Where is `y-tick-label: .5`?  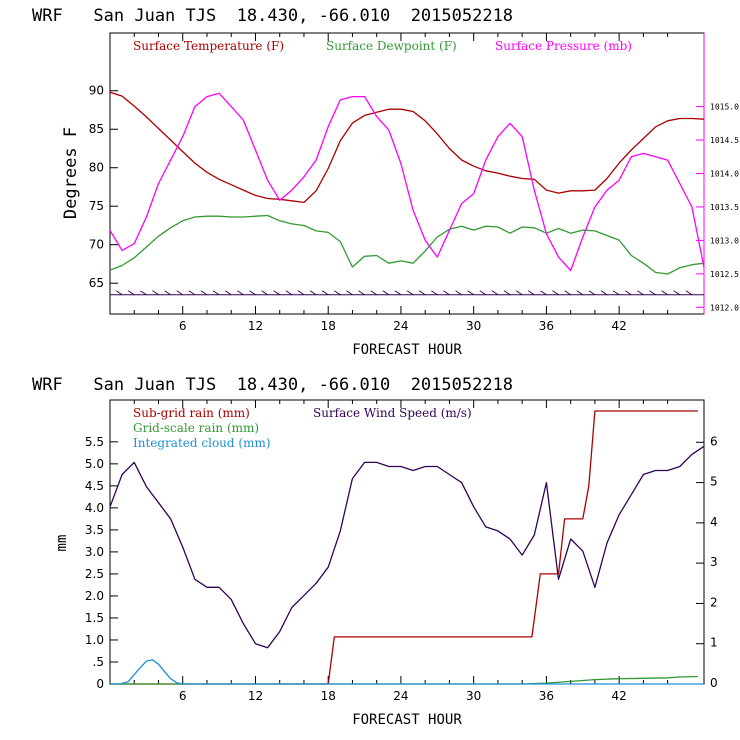 y-tick-label: .5 is located at coordinates (98, 662).